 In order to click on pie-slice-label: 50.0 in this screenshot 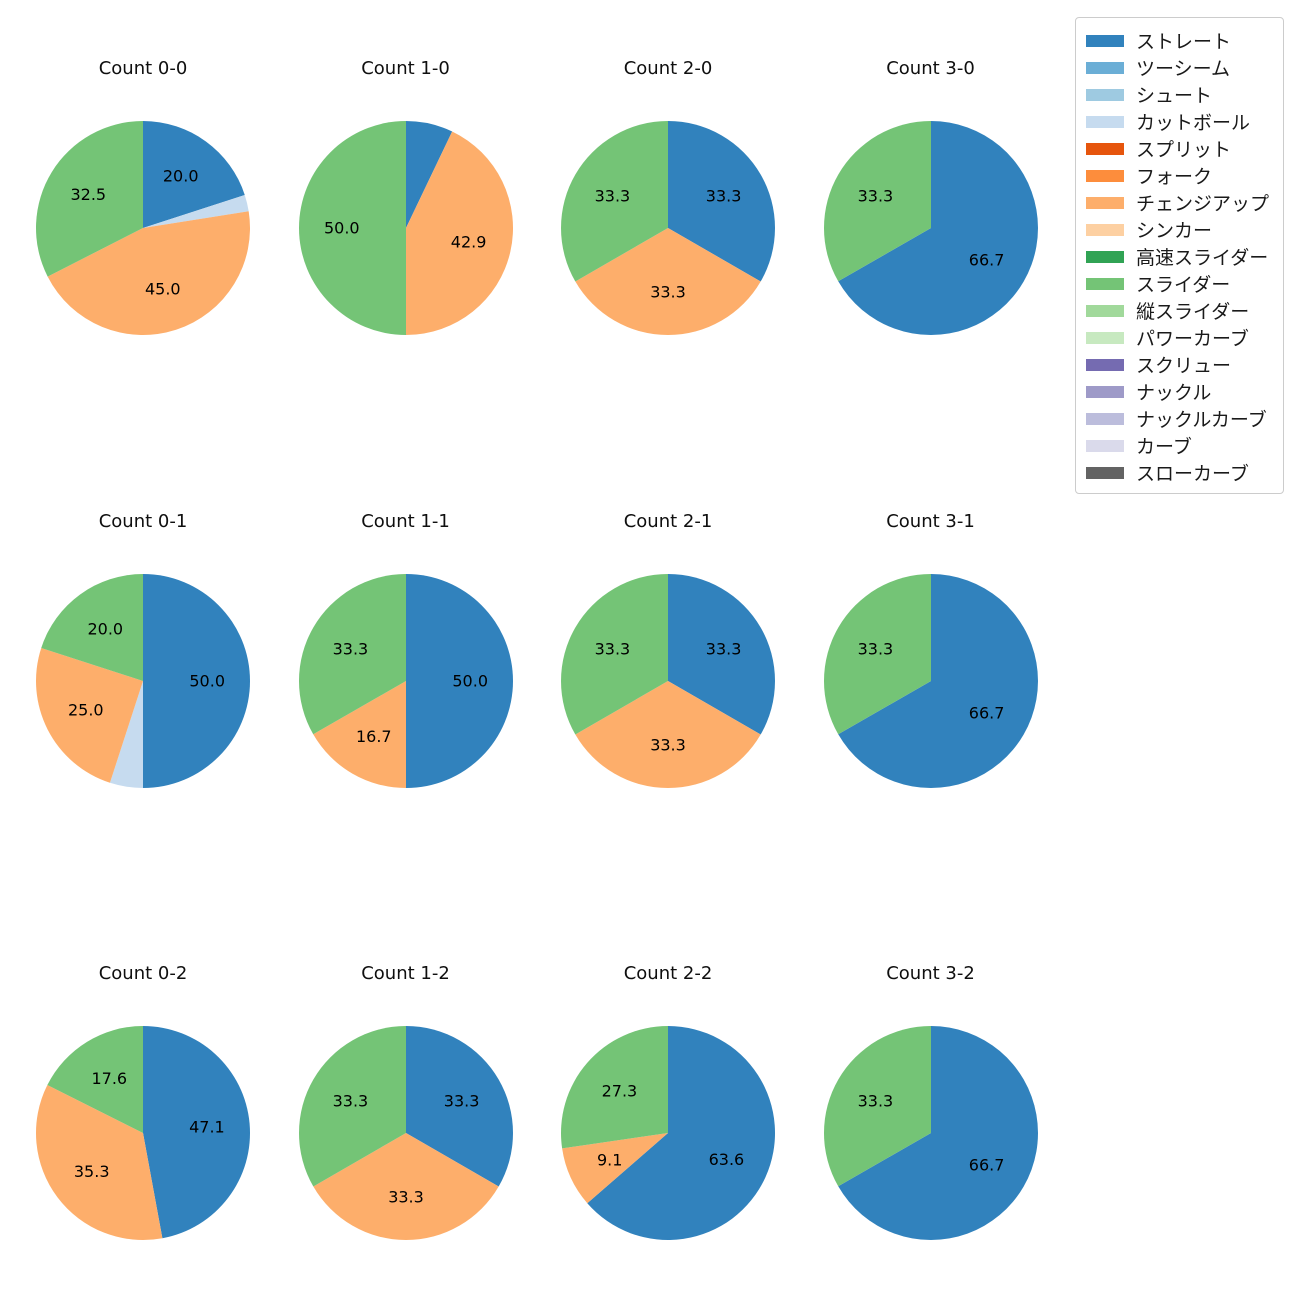, I will do `click(341, 228)`.